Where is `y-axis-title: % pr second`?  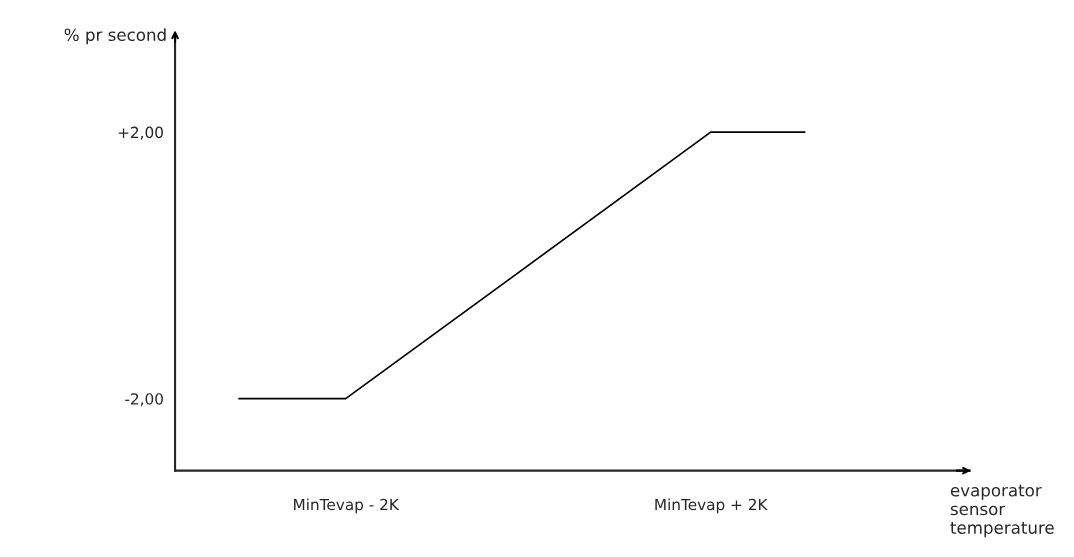
y-axis-title: % pr second is located at coordinates (115, 36).